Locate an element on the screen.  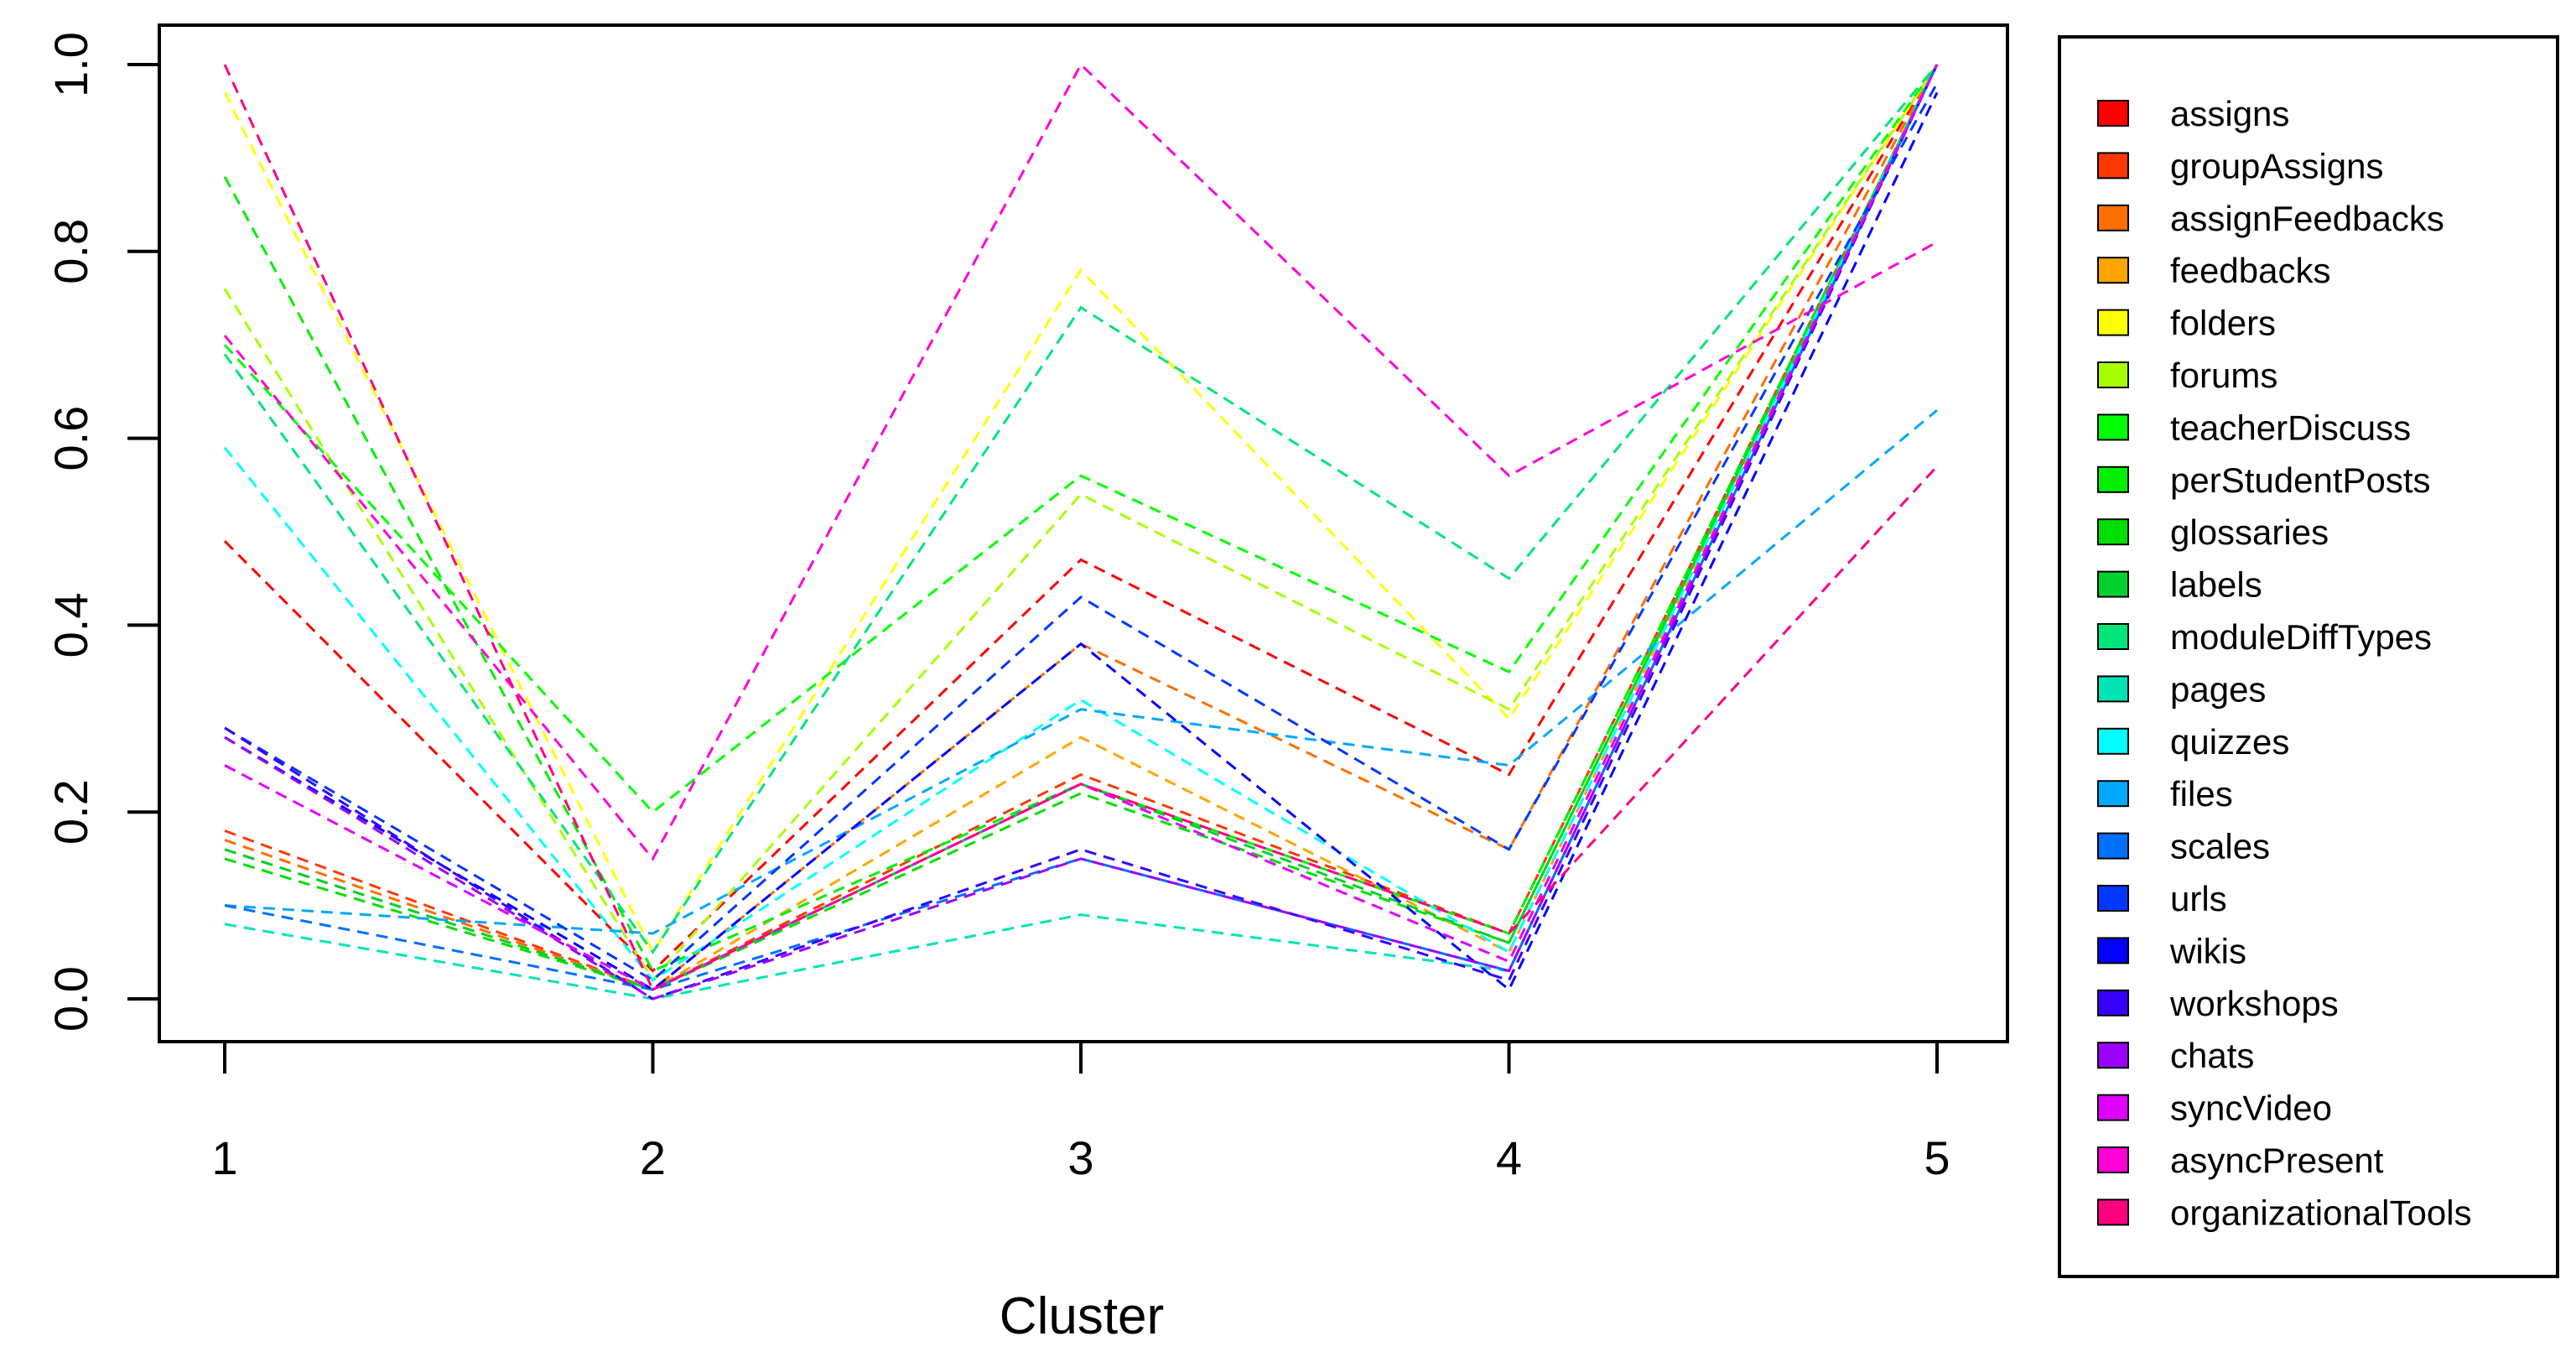
x-tick-label: 5 is located at coordinates (1937, 1157).